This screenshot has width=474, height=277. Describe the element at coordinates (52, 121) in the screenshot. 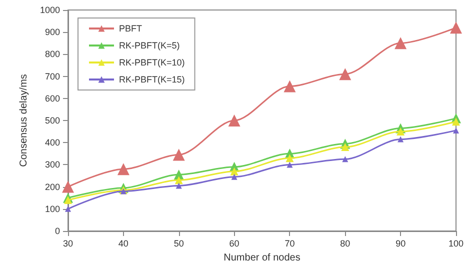

I see `y-tick-label: 500` at that location.